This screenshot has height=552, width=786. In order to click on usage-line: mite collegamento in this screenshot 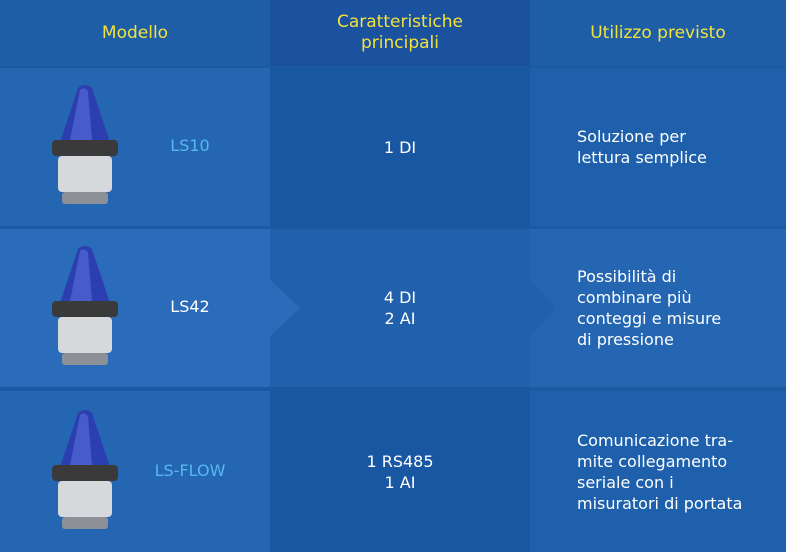, I will do `click(652, 461)`.